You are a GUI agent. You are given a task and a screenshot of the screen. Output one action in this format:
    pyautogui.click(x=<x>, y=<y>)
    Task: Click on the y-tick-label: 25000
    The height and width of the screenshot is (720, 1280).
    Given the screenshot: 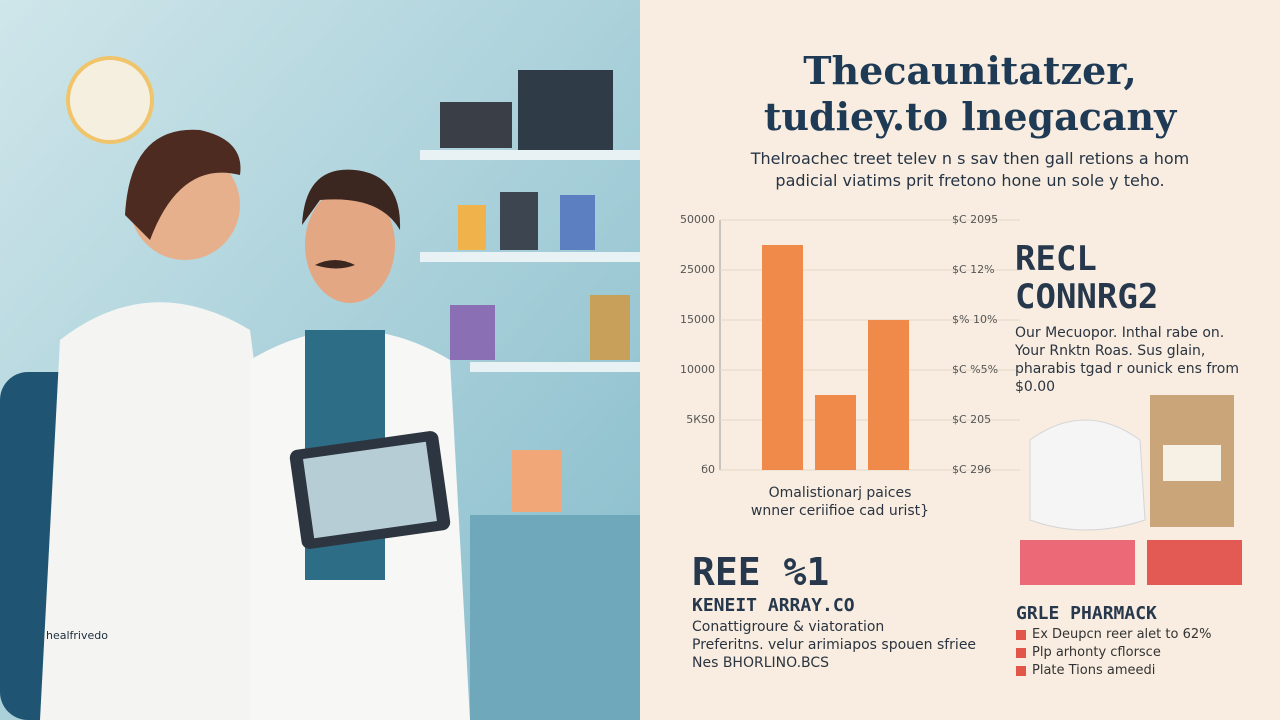 What is the action you would take?
    pyautogui.click(x=697, y=269)
    